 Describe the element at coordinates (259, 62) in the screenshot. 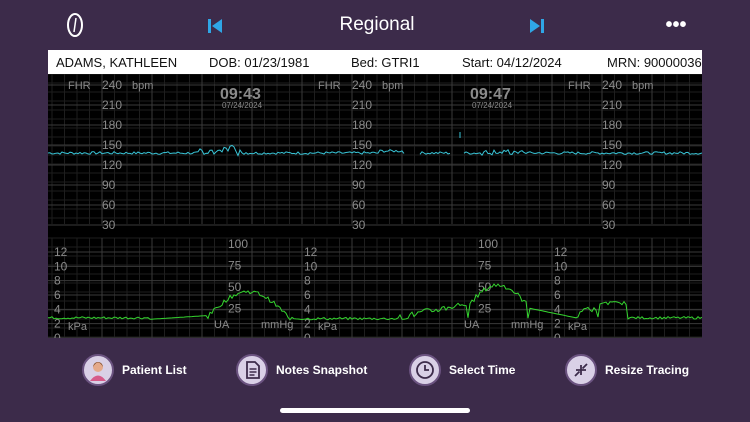

I see `patient-dob: DOB: 01/23/1981` at that location.